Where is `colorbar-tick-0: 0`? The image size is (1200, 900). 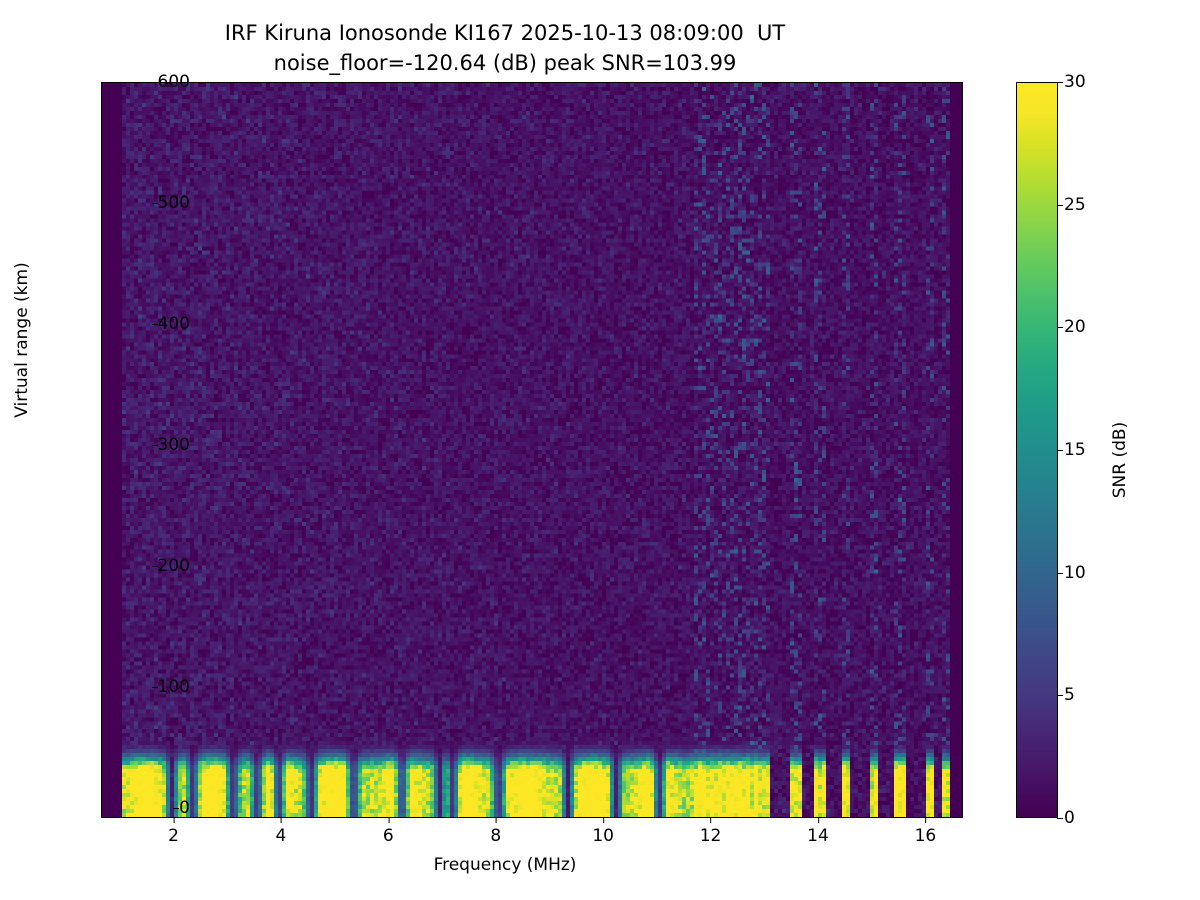
colorbar-tick-0: 0 is located at coordinates (1066, 818).